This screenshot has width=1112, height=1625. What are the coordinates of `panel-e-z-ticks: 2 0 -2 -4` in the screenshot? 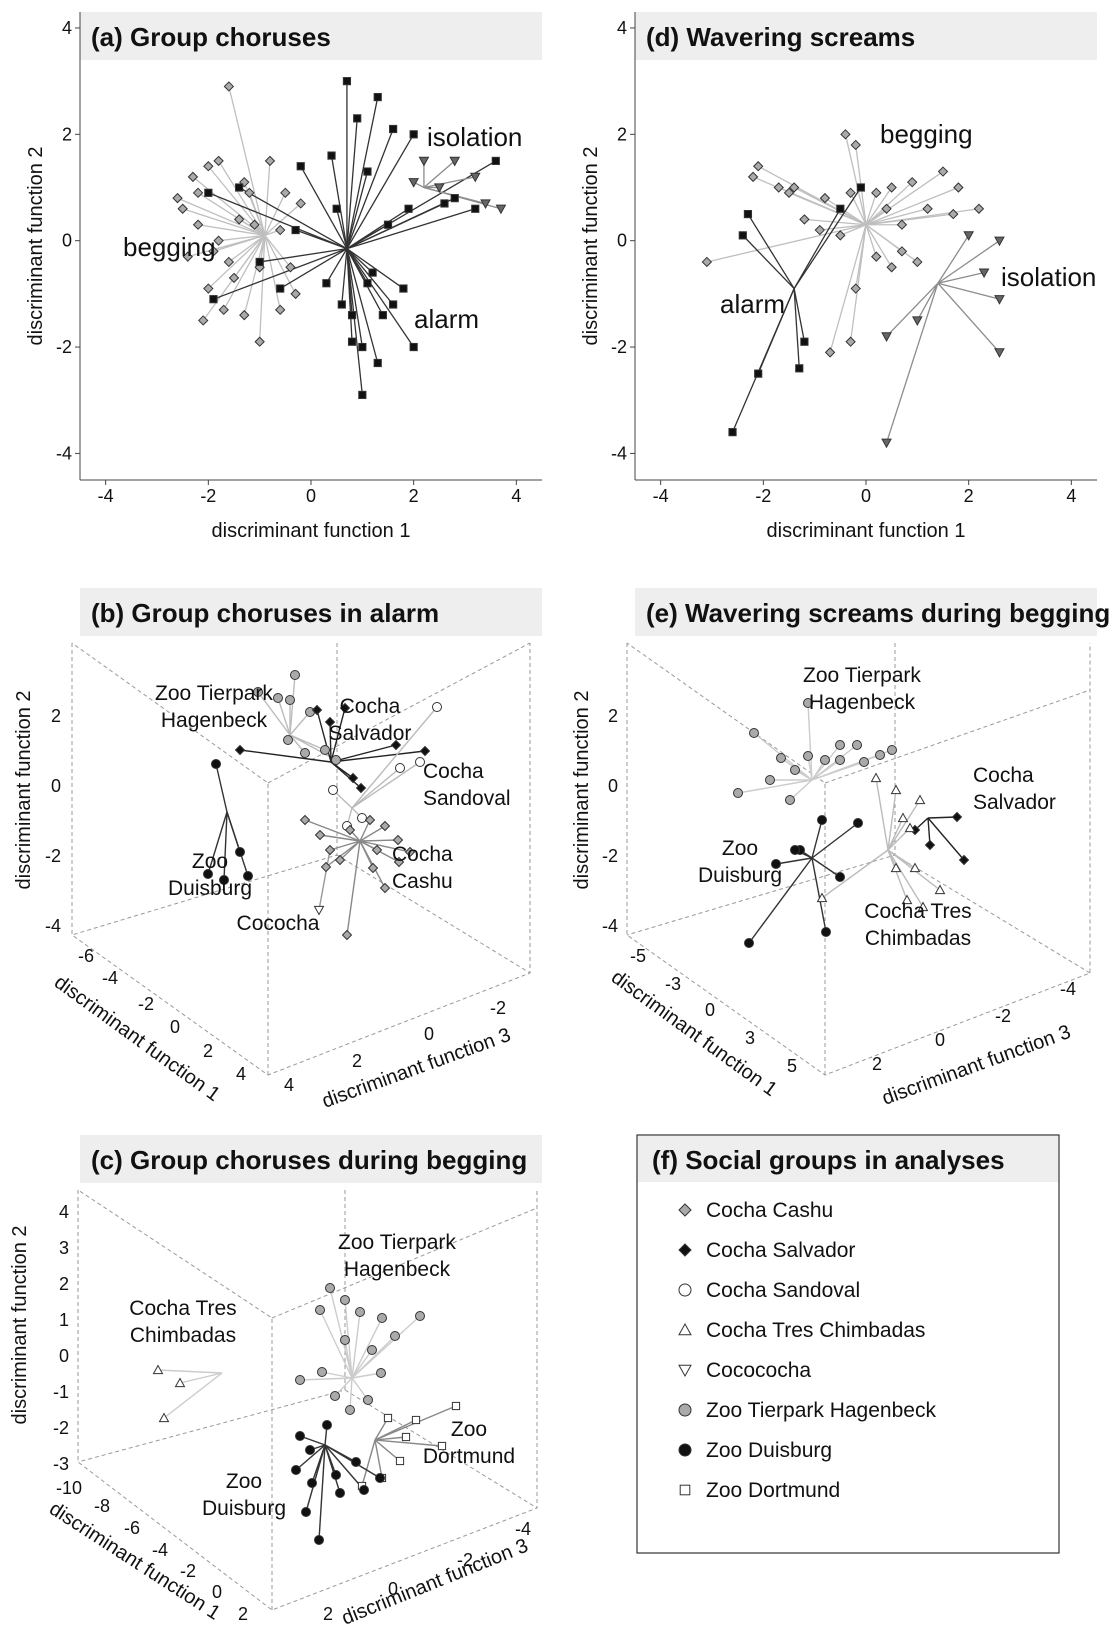 It's located at (974, 1026).